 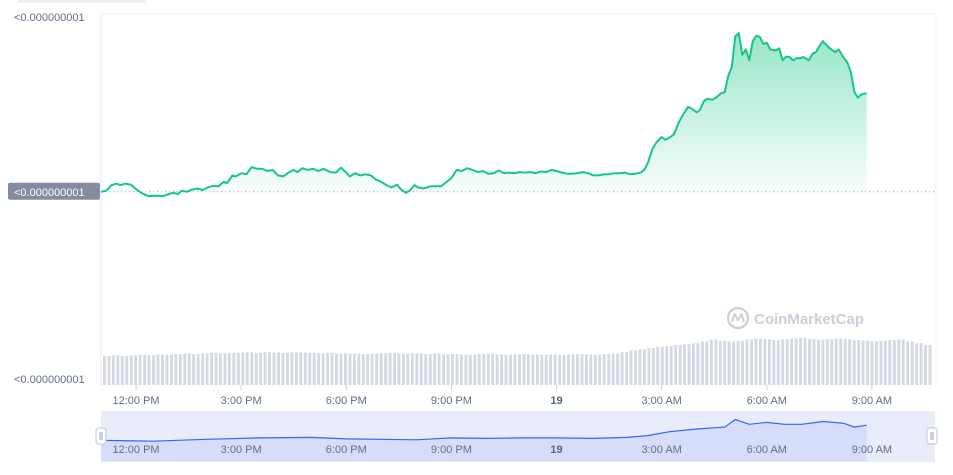 I want to click on watermark-text: CoinMarketCap, so click(x=809, y=319).